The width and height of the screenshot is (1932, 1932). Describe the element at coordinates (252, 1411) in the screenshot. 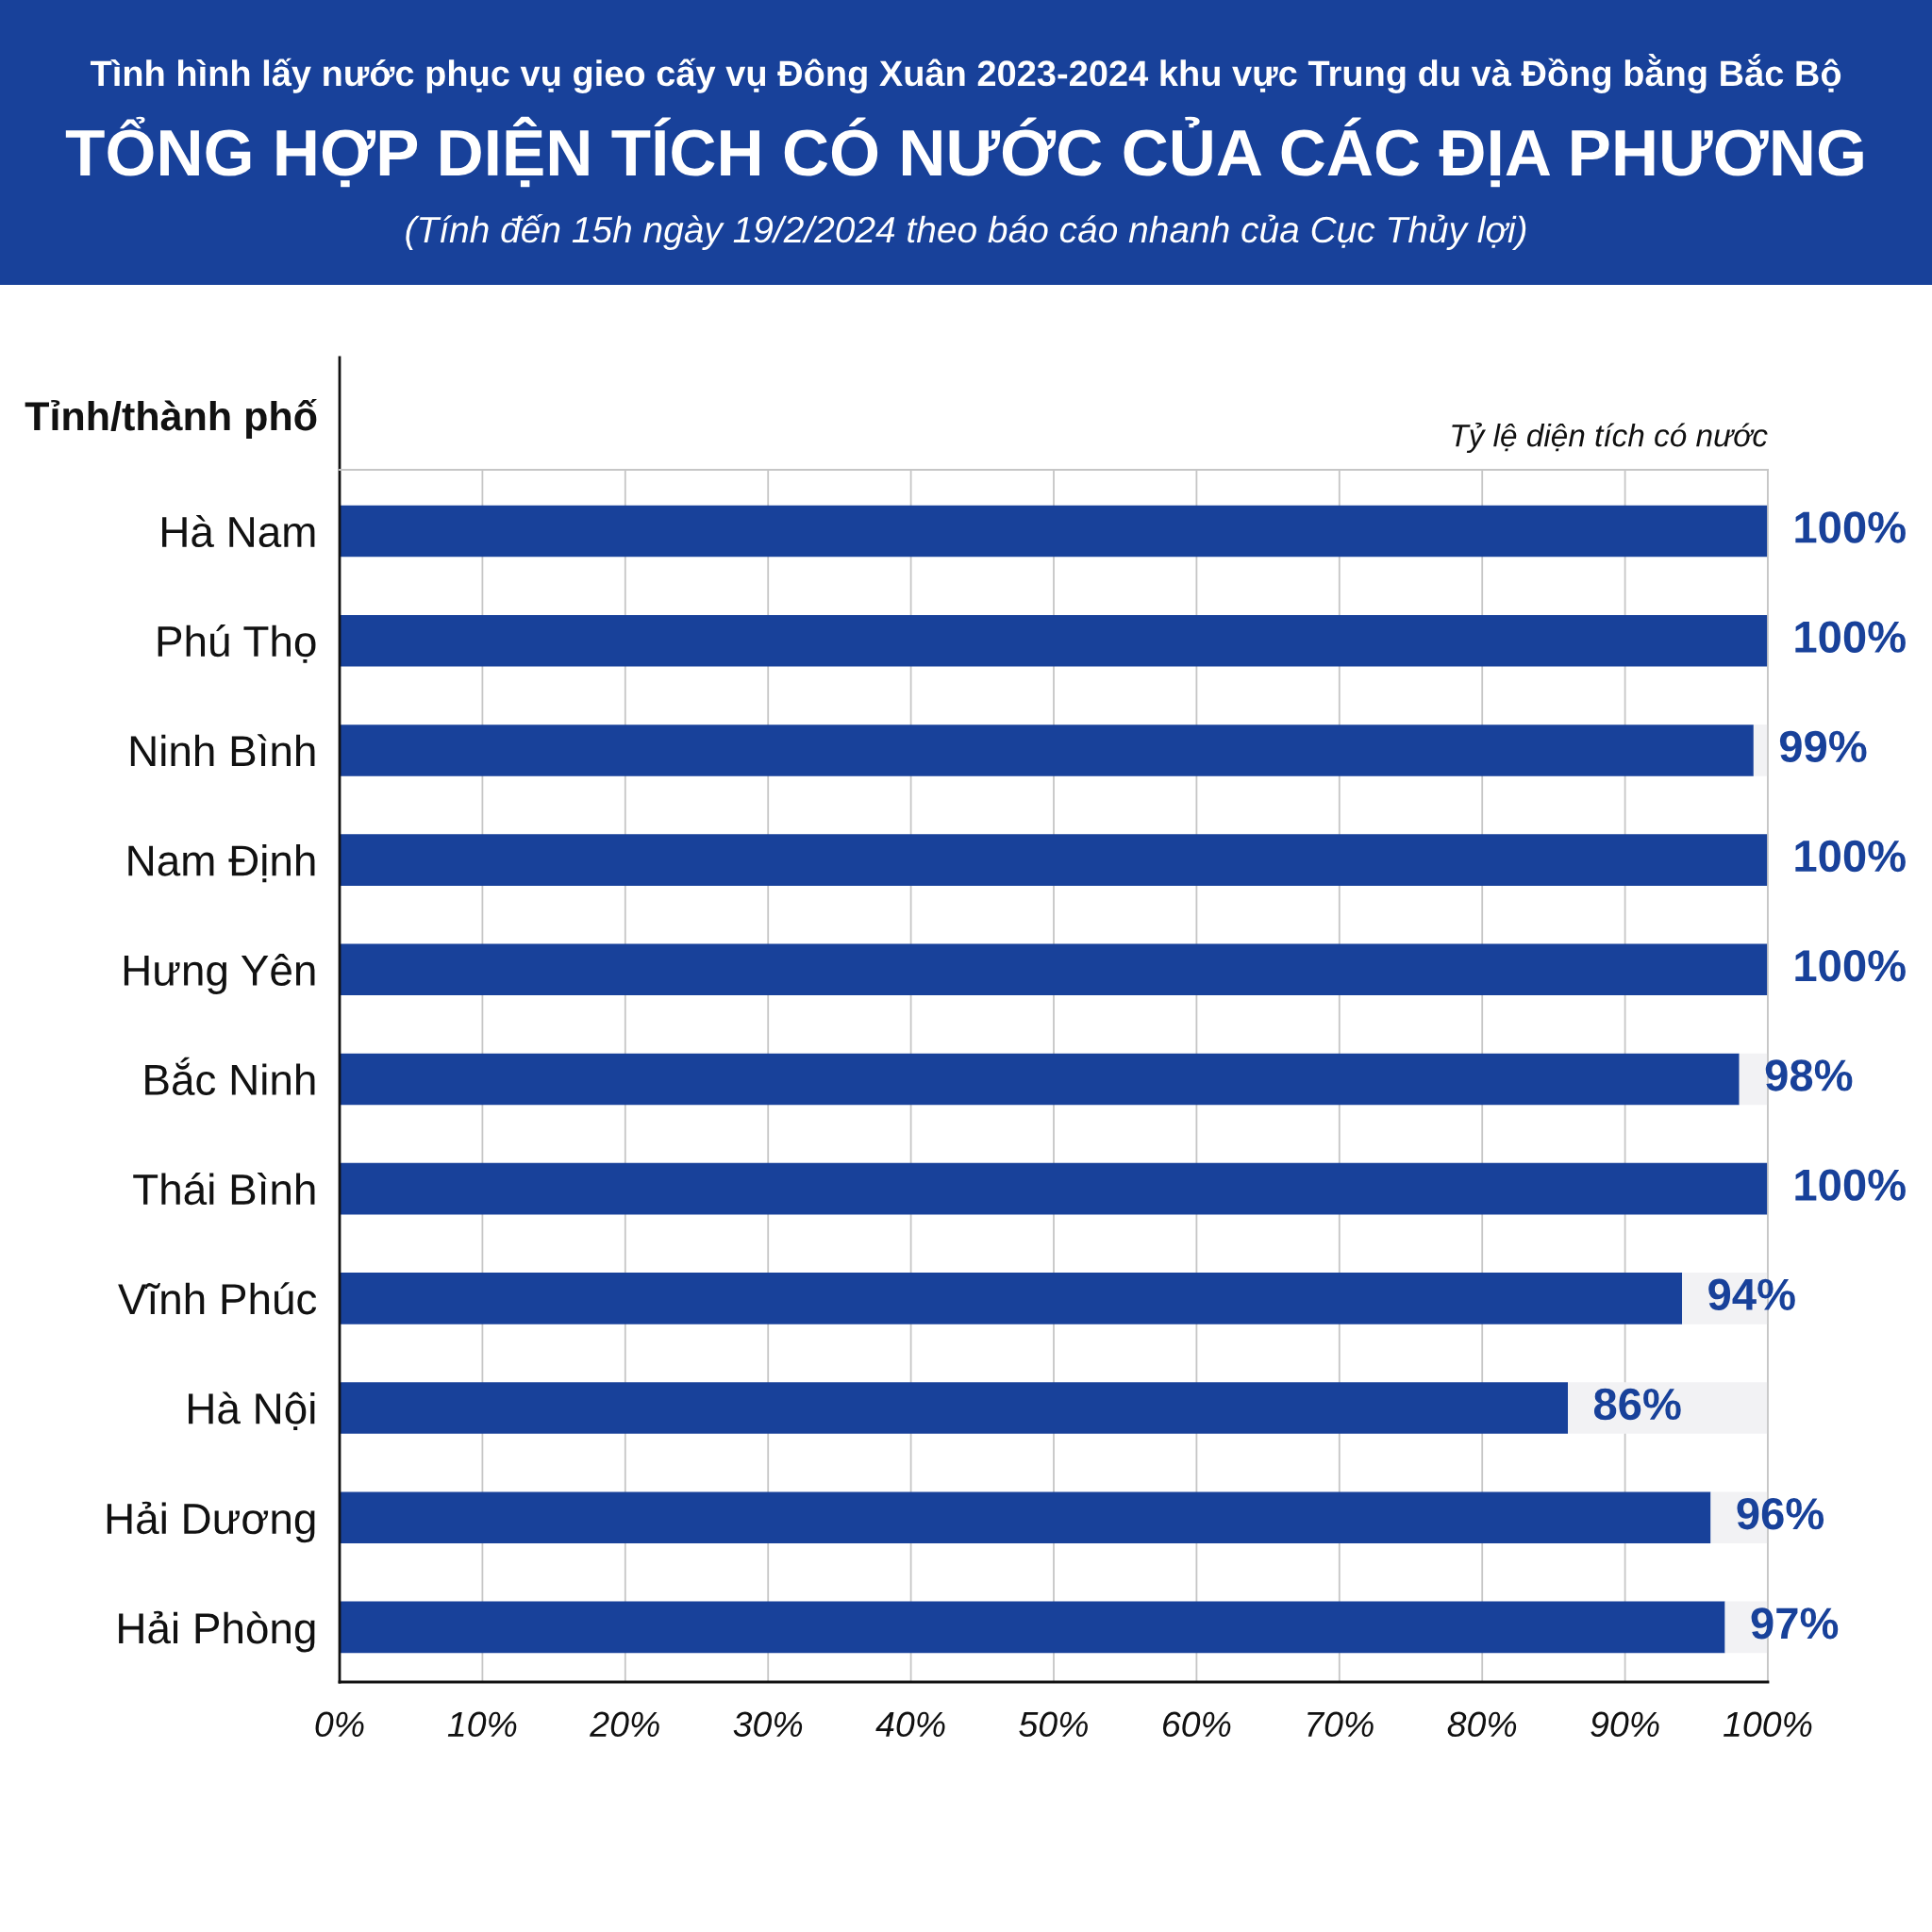

I see `y-tick-label: Hà Nội` at that location.